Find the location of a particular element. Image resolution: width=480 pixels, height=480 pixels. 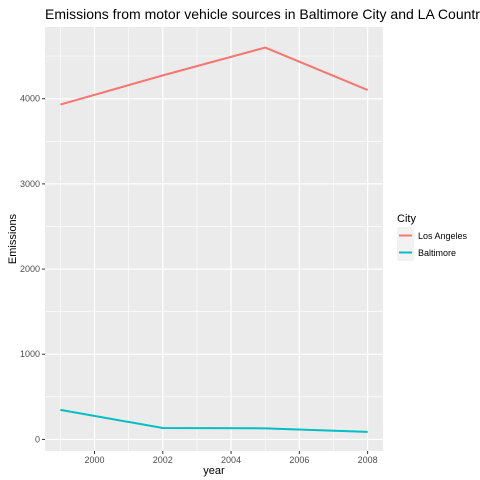

y-axis-title: Emissions is located at coordinates (13, 238).